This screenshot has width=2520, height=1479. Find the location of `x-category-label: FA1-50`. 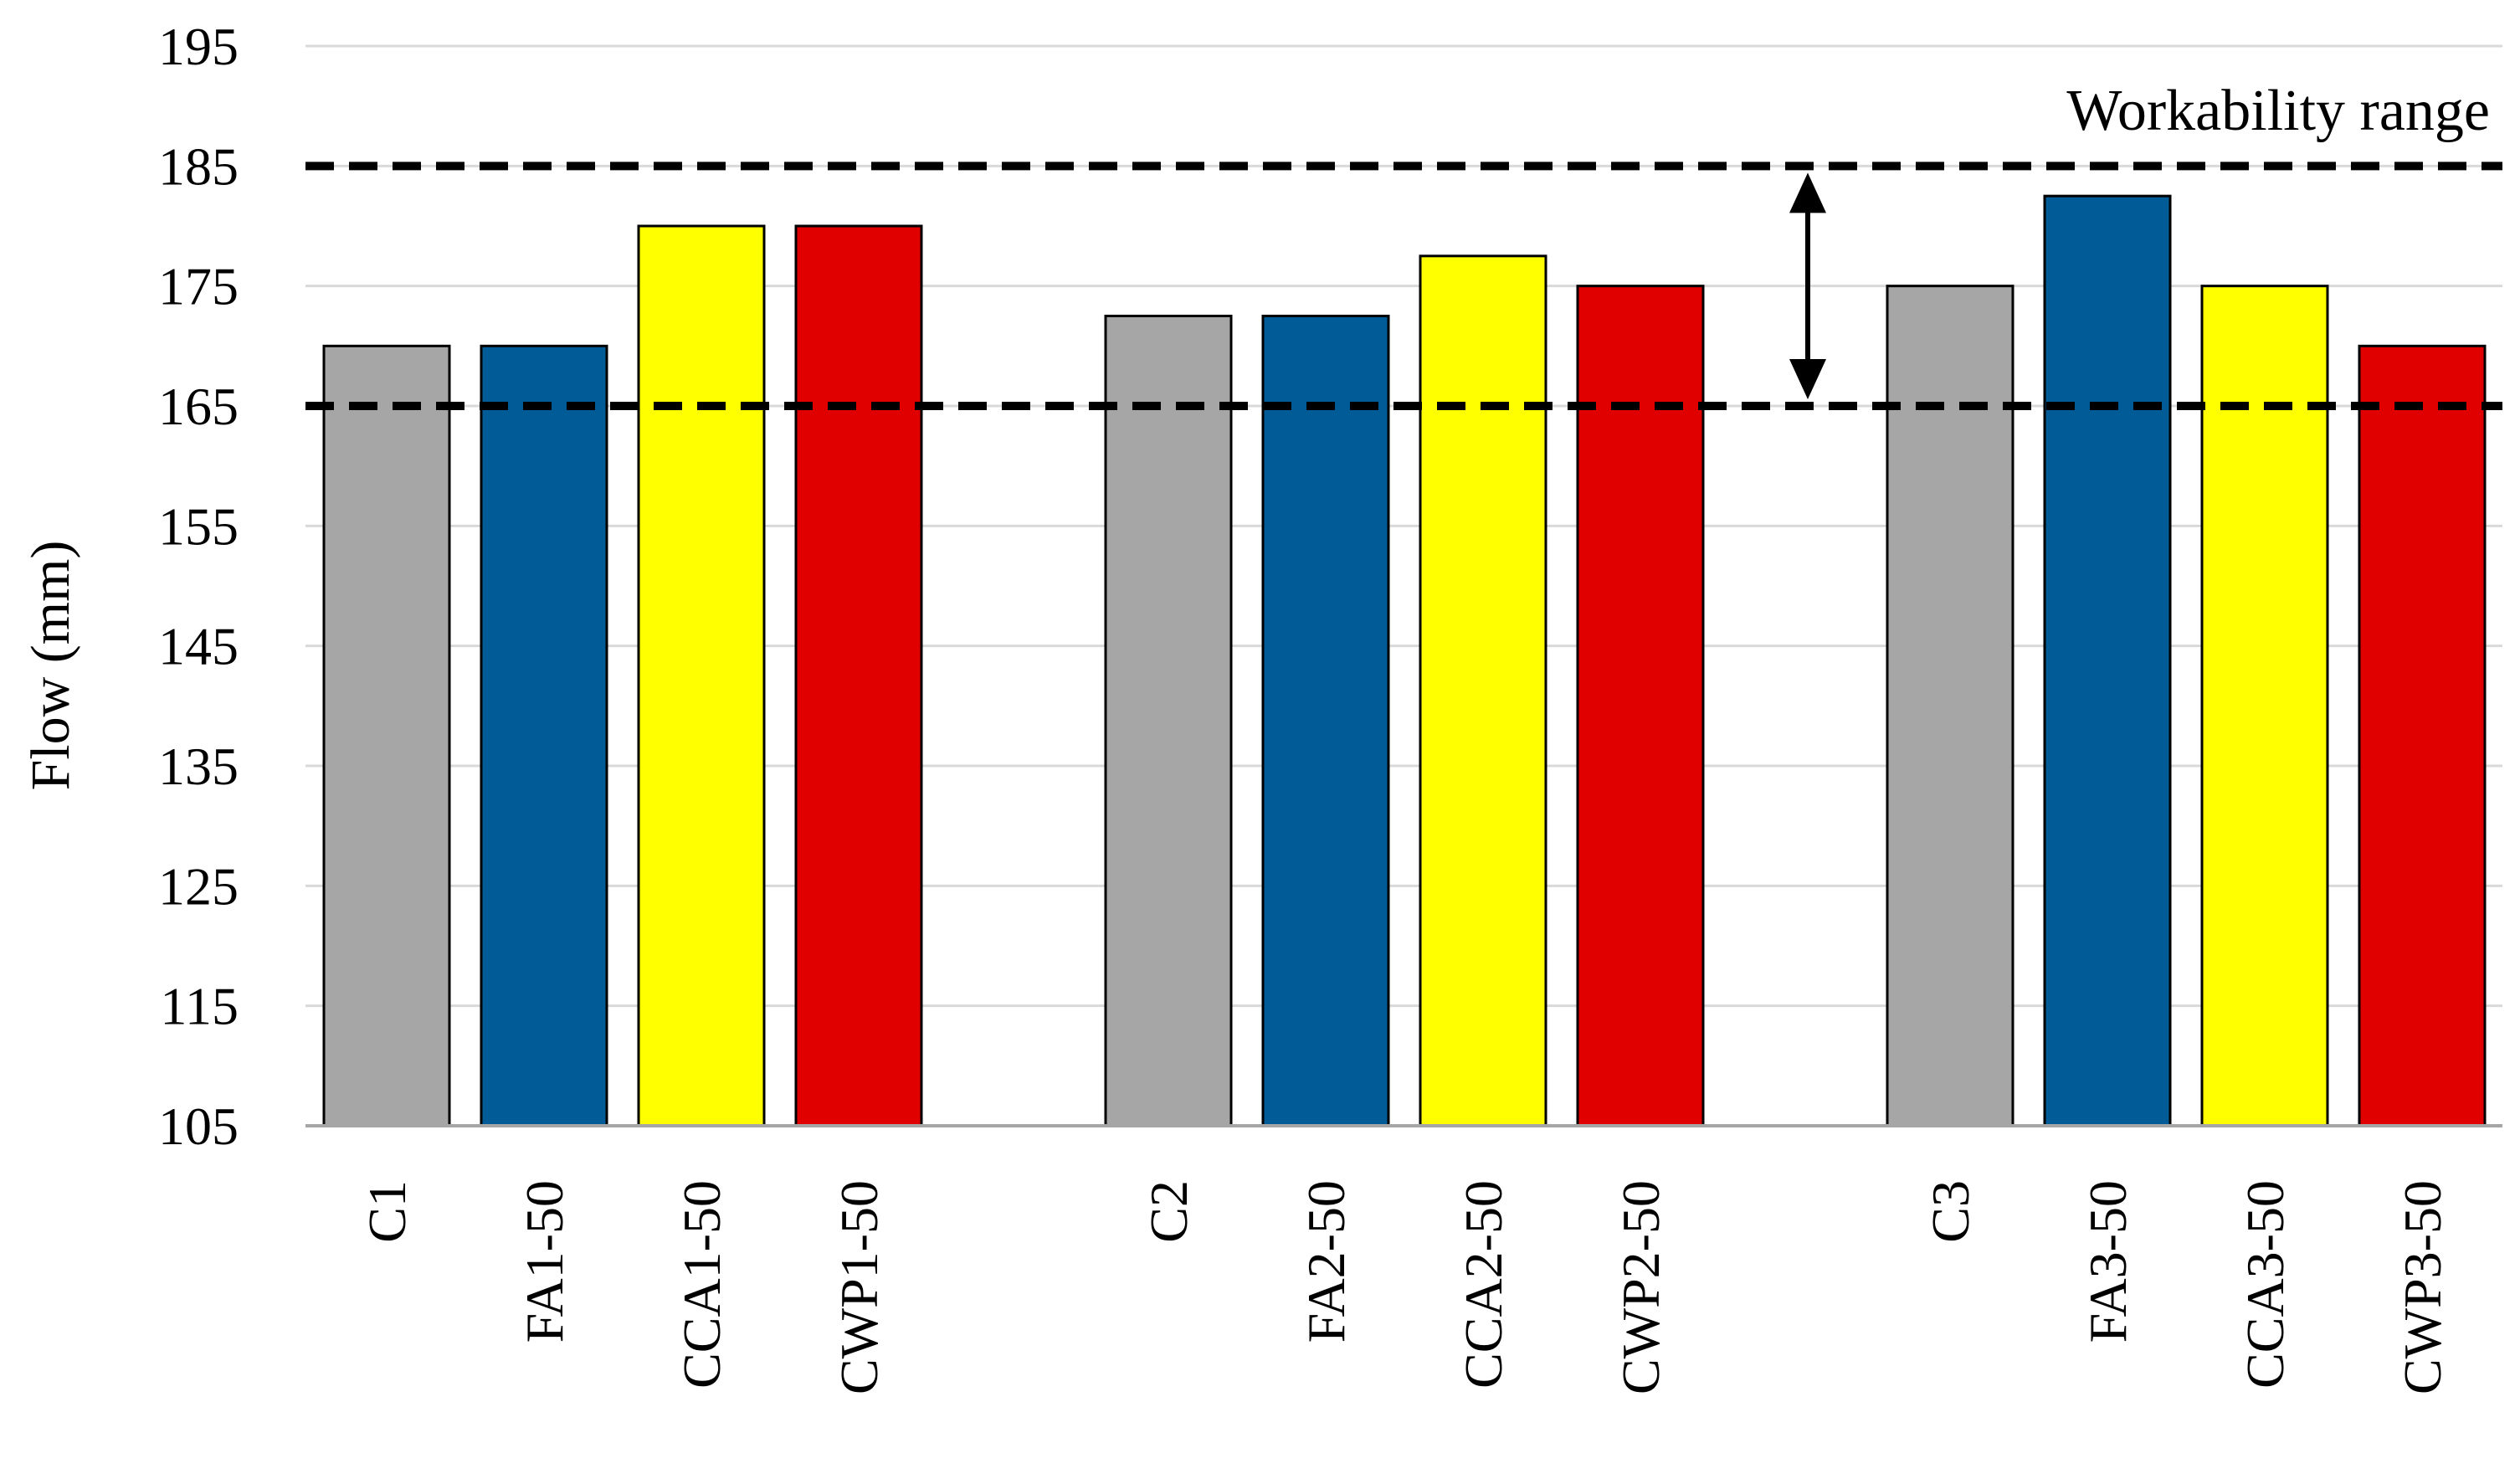

x-category-label: FA1-50 is located at coordinates (544, 1261).